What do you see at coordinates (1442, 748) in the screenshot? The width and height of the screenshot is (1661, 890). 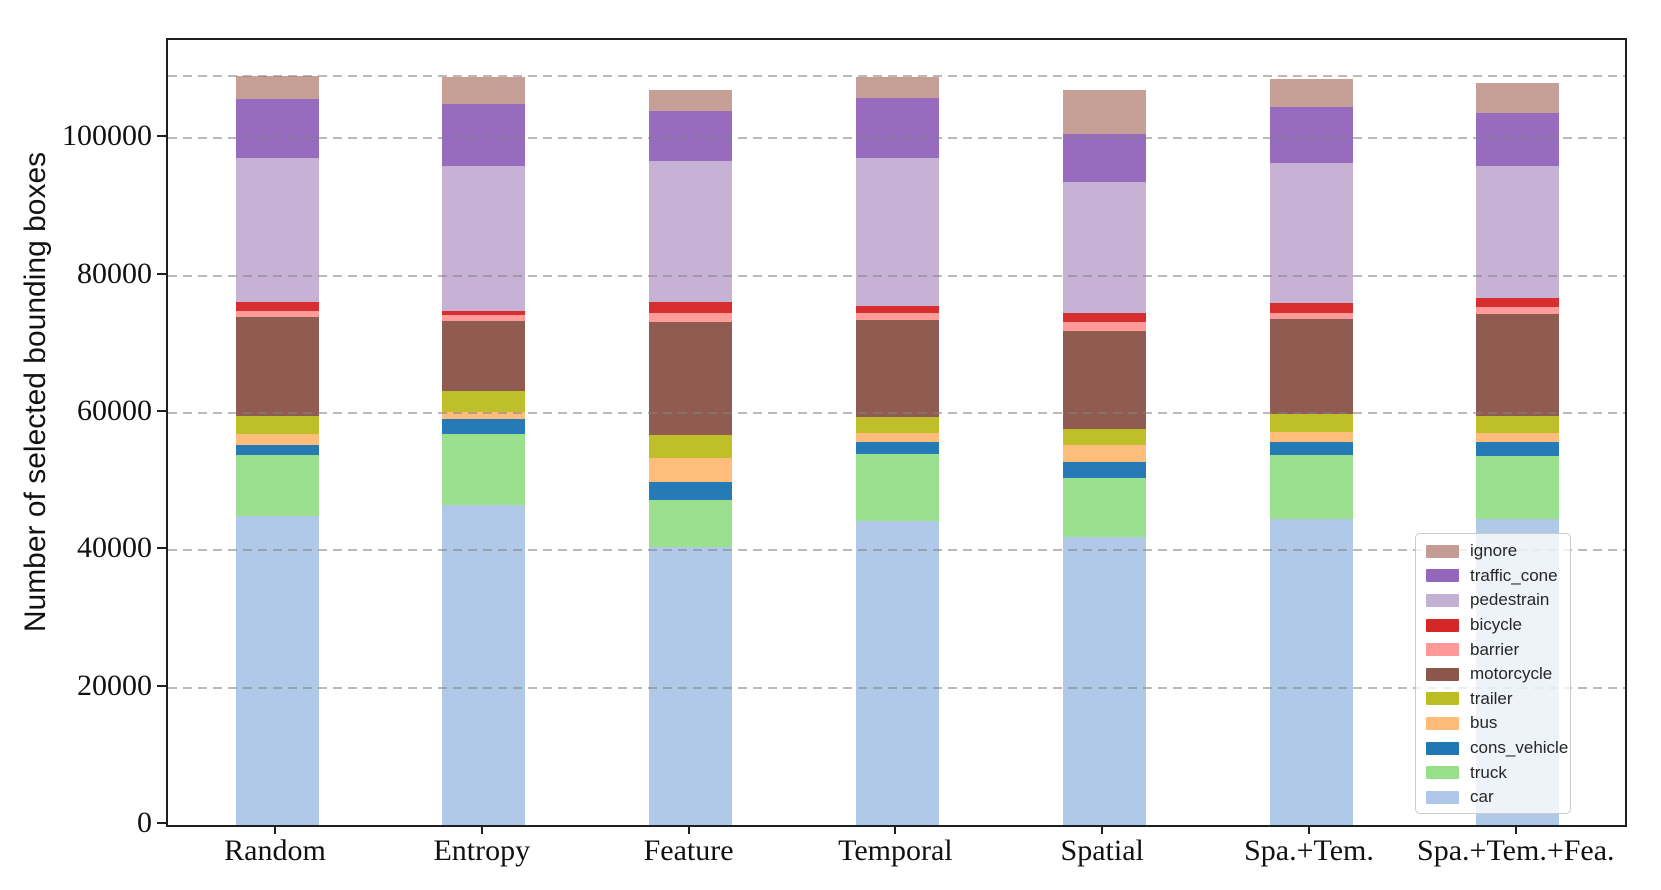 I see `legend-swatch-cons_vehicle` at bounding box center [1442, 748].